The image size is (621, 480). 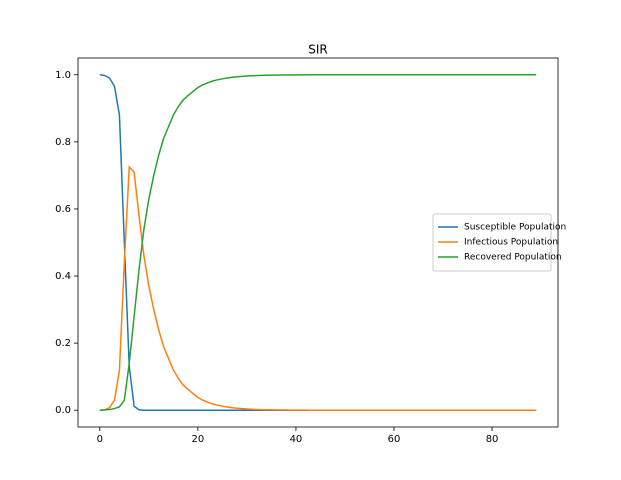 I want to click on x-tick-label: 40, so click(x=296, y=439).